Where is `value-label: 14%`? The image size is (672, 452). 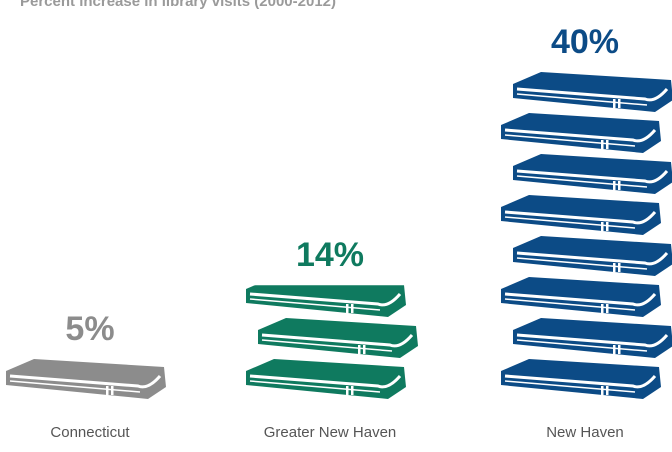
value-label: 14% is located at coordinates (330, 255).